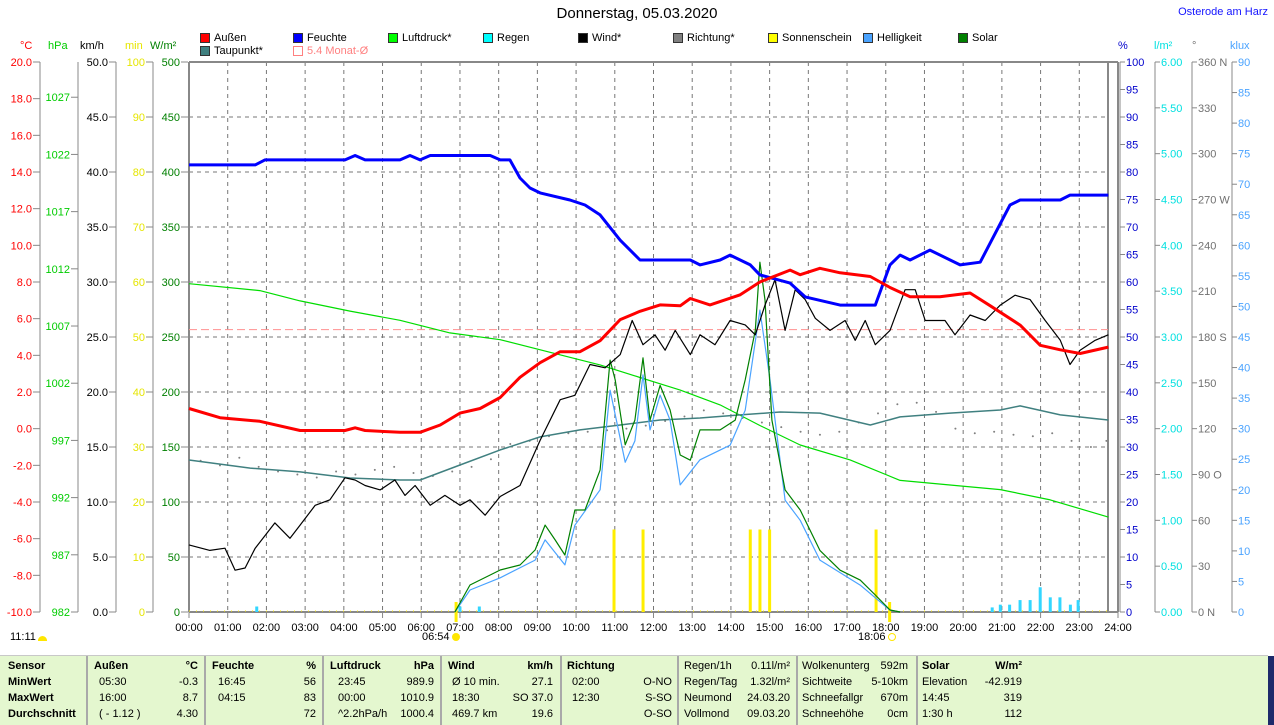 The image size is (1274, 725). I want to click on axis-unit-dir: °, so click(1194, 46).